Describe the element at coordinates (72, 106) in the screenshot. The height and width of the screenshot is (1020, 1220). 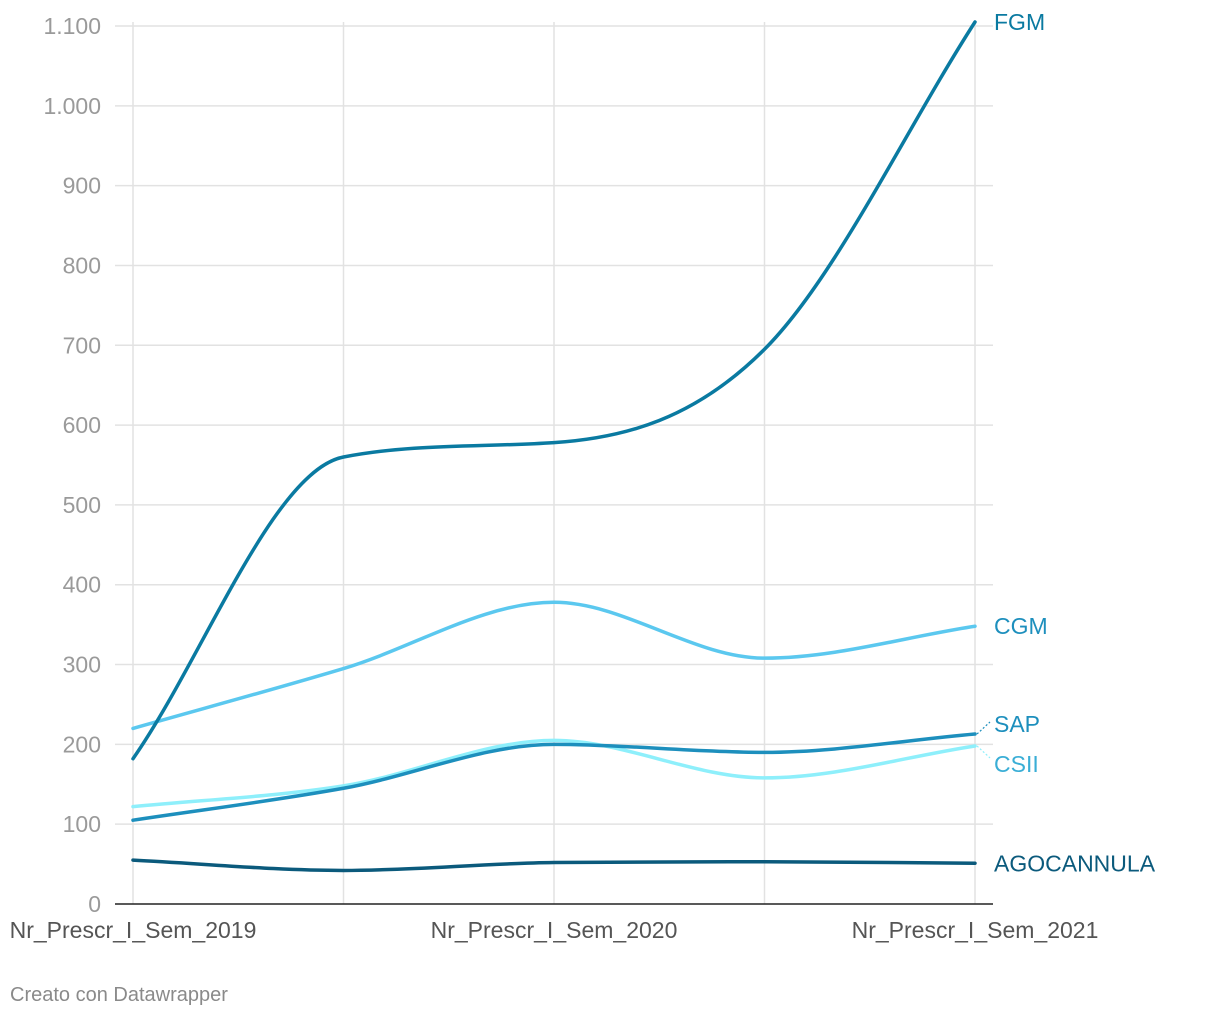
I see `y-tick-label: 1.000` at that location.